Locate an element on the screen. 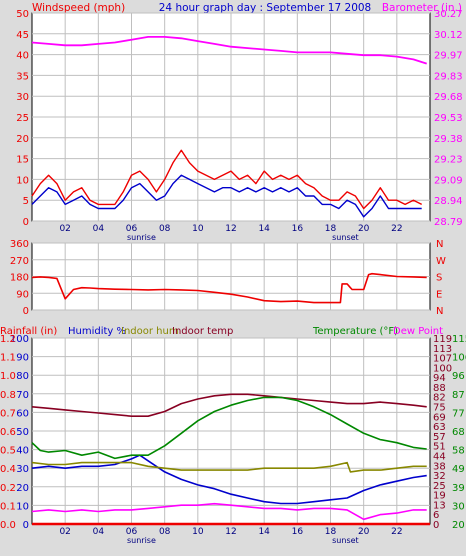 Image resolution: width=466 pixels, height=556 pixels. indoor-hum-series is located at coordinates (229, 467).